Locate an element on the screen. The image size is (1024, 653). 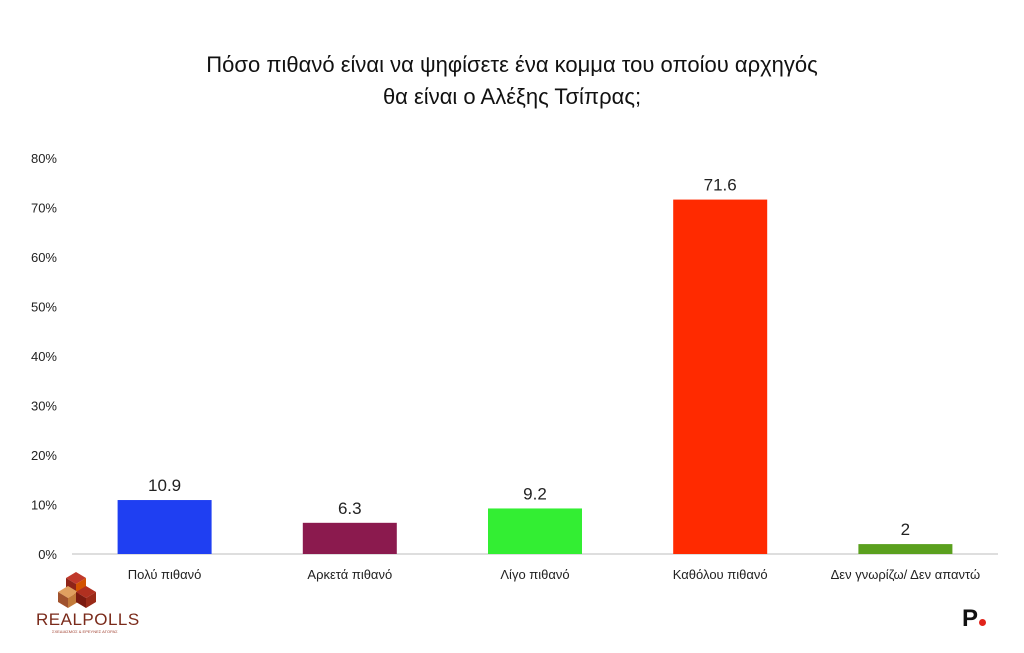
publisher-logo: P is located at coordinates (974, 619).